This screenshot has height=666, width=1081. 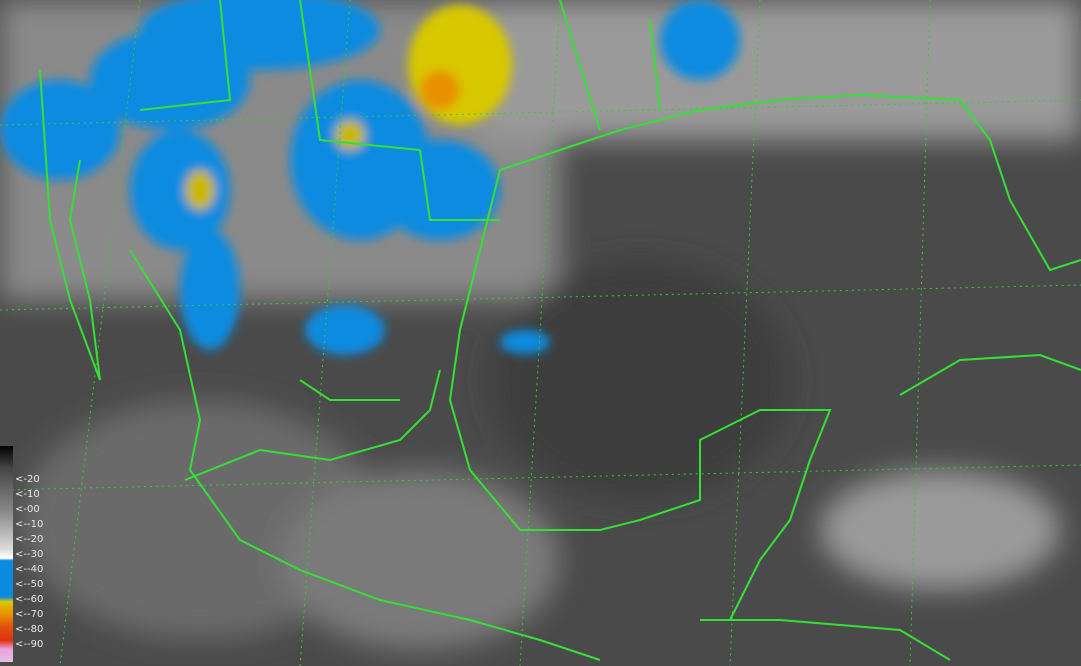 What do you see at coordinates (29, 644) in the screenshot?
I see `legend-label: <--90` at bounding box center [29, 644].